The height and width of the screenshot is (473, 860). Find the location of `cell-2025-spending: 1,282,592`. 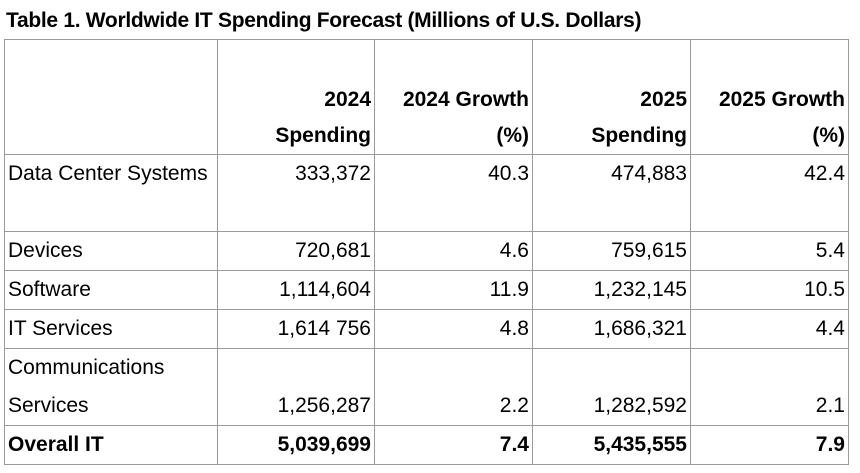

cell-2025-spending: 1,282,592 is located at coordinates (611, 387).